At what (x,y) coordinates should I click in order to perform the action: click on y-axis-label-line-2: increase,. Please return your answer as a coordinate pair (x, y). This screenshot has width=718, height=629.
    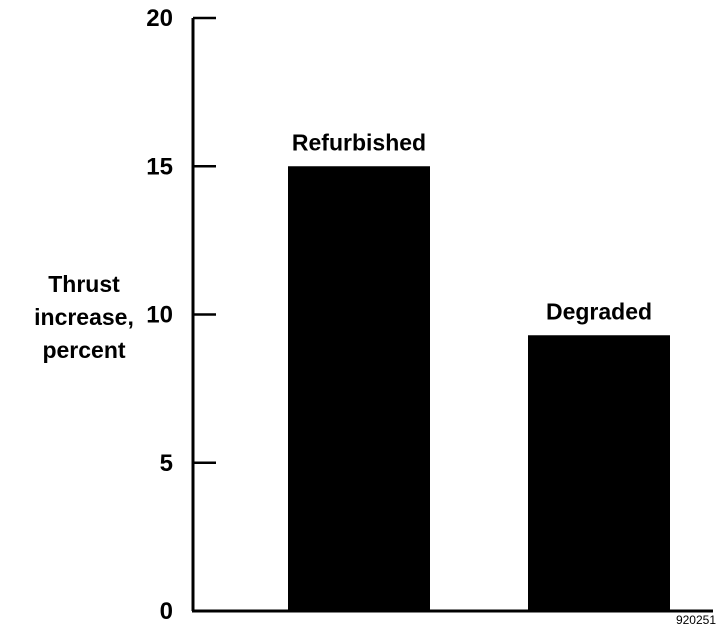
    Looking at the image, I should click on (84, 317).